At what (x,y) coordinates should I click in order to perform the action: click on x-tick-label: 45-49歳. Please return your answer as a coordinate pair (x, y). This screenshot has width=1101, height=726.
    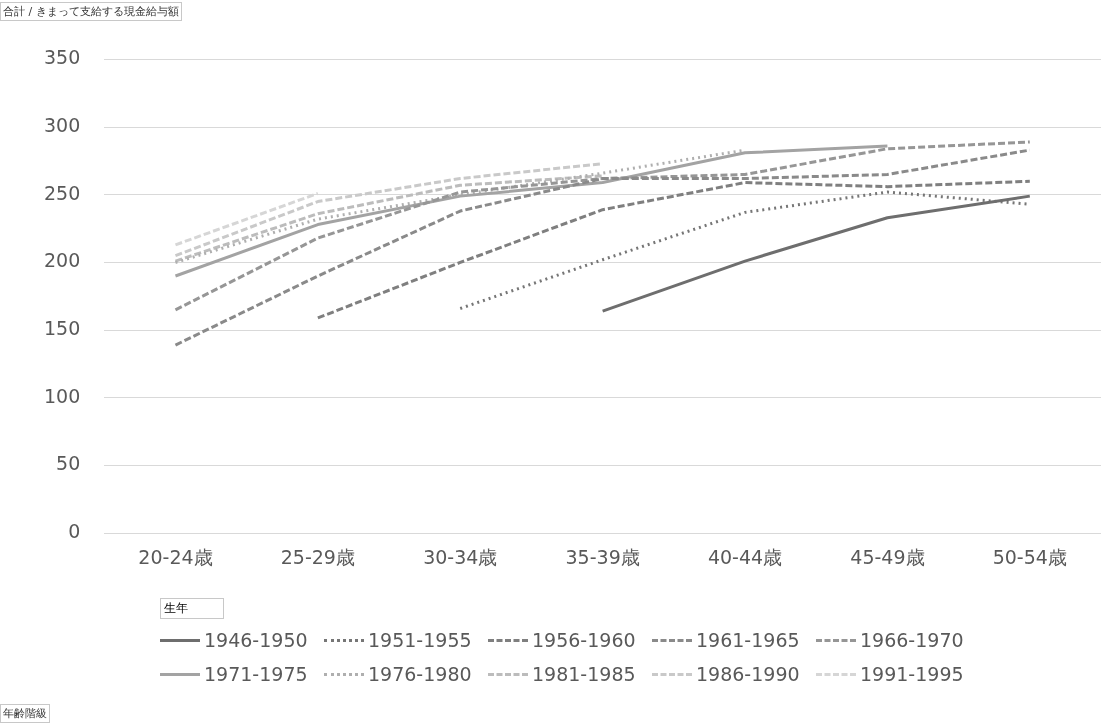
    Looking at the image, I should click on (887, 556).